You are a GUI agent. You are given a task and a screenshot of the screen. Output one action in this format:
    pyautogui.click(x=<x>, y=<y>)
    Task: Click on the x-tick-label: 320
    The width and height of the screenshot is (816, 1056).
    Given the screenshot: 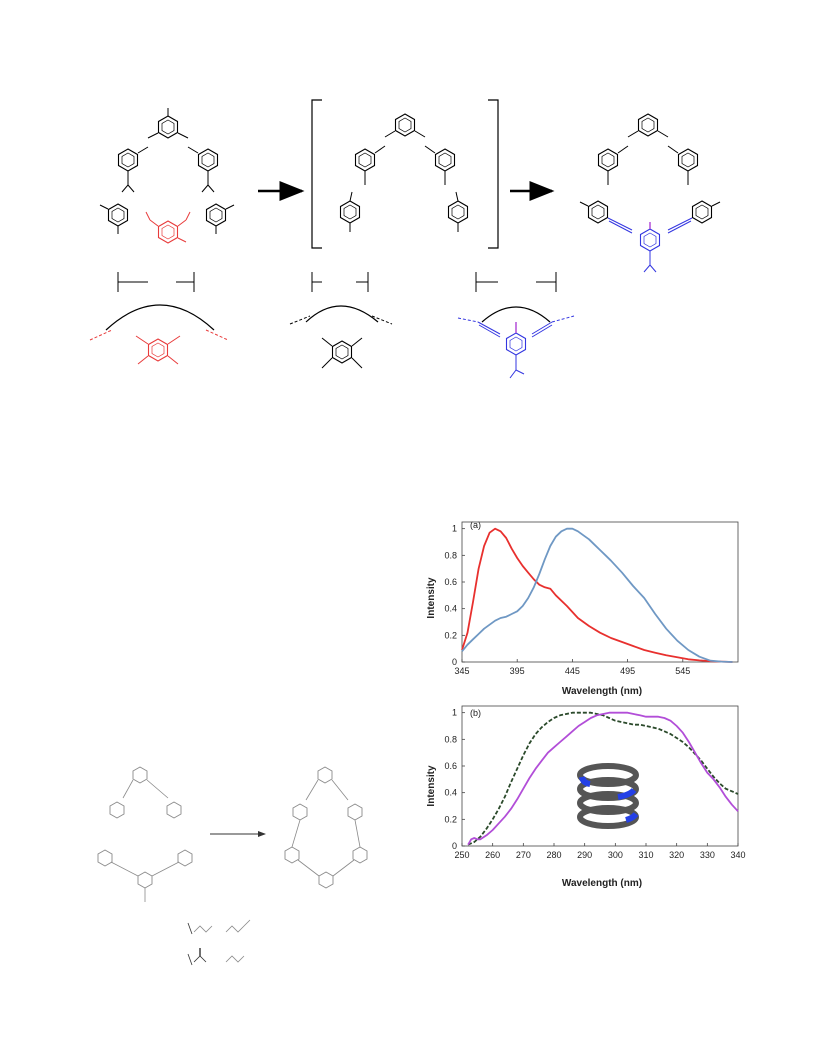 What is the action you would take?
    pyautogui.click(x=676, y=855)
    